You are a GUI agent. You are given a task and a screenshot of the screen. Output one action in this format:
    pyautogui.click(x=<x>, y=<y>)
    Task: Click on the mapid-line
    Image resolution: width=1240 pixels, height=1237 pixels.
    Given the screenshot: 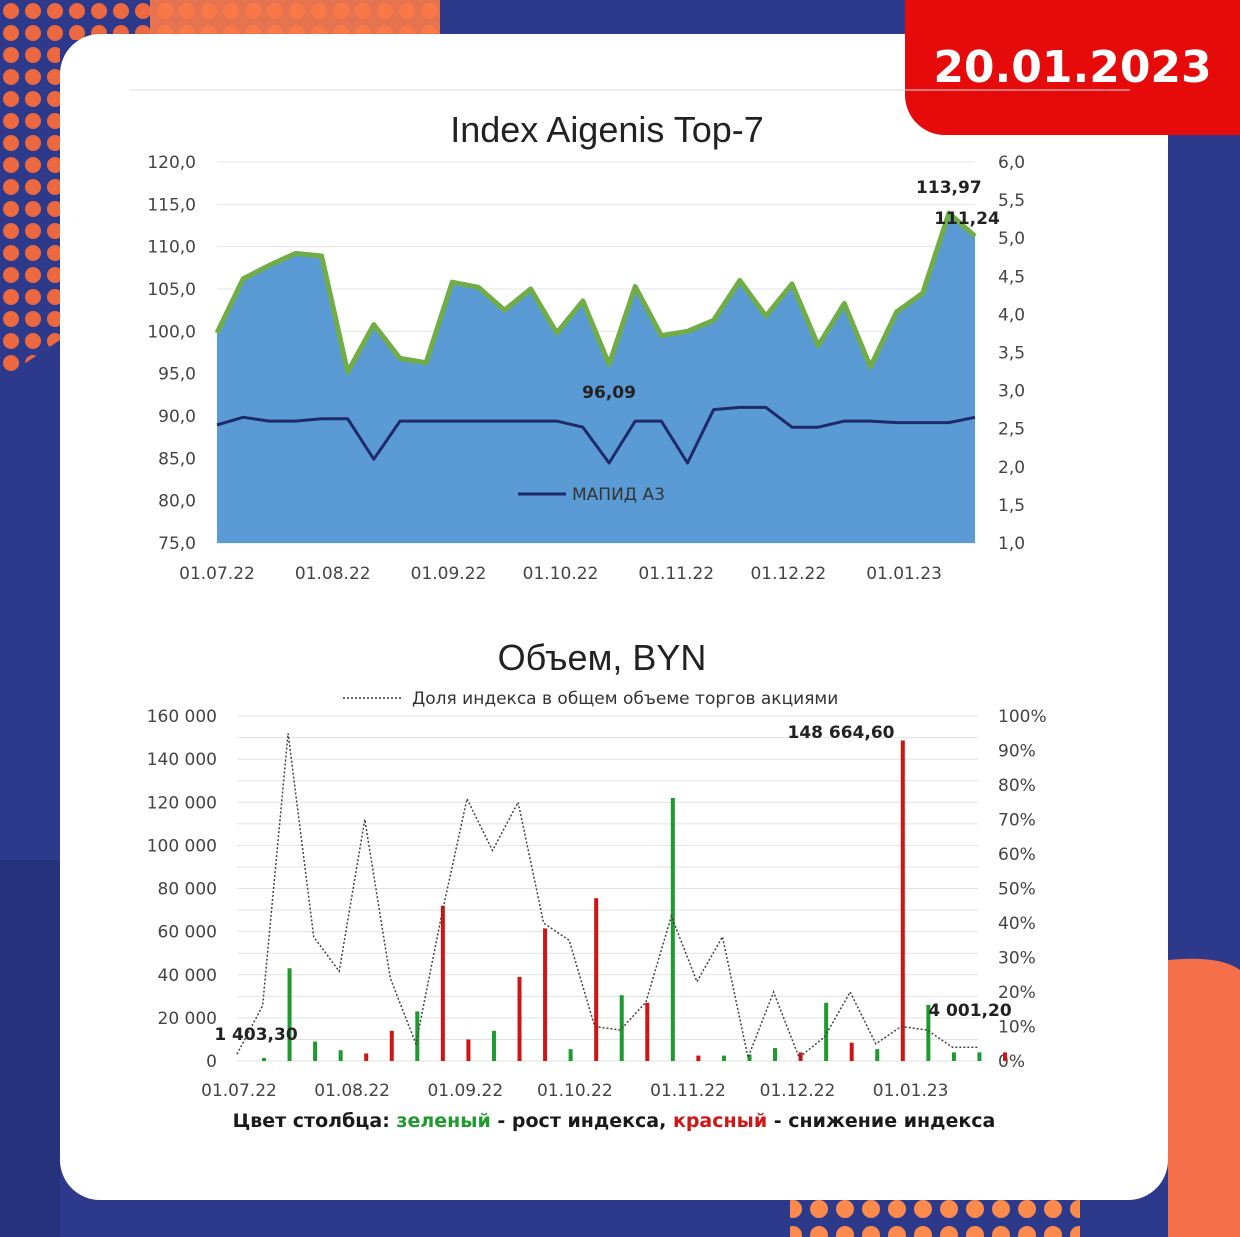 What is the action you would take?
    pyautogui.click(x=596, y=435)
    